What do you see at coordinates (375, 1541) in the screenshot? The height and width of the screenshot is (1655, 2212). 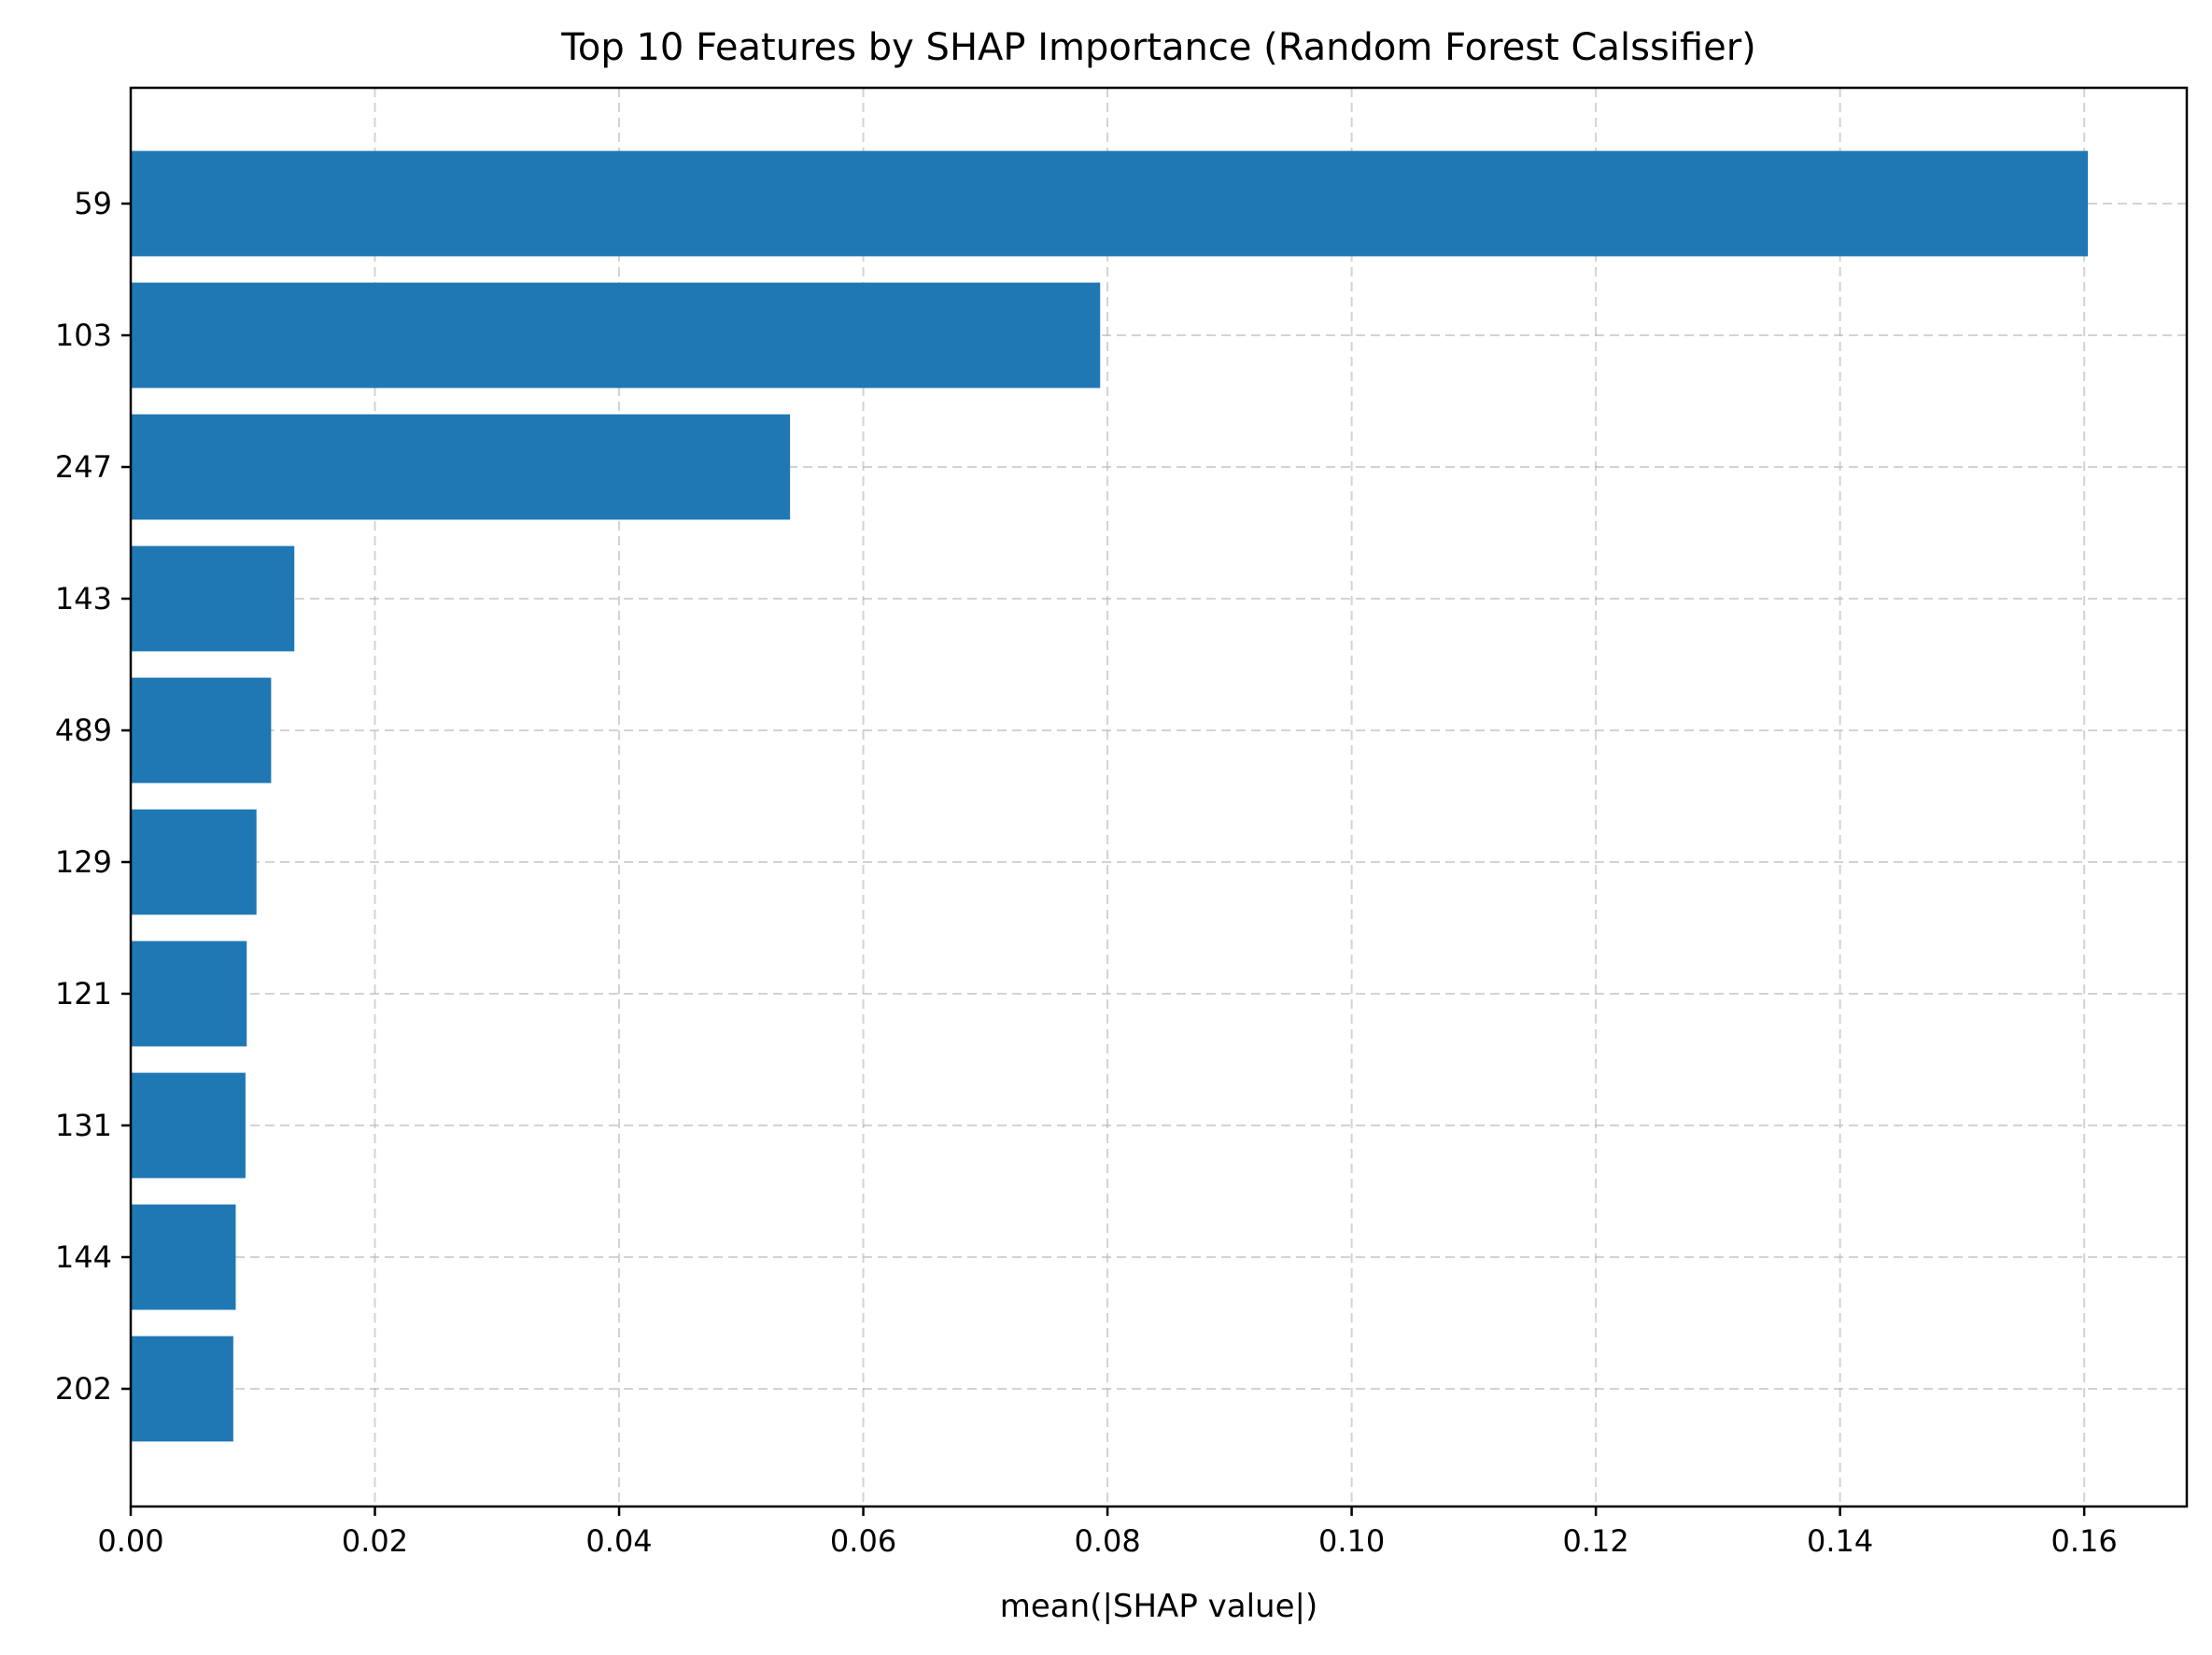 I see `x-tick-label: 0.02` at bounding box center [375, 1541].